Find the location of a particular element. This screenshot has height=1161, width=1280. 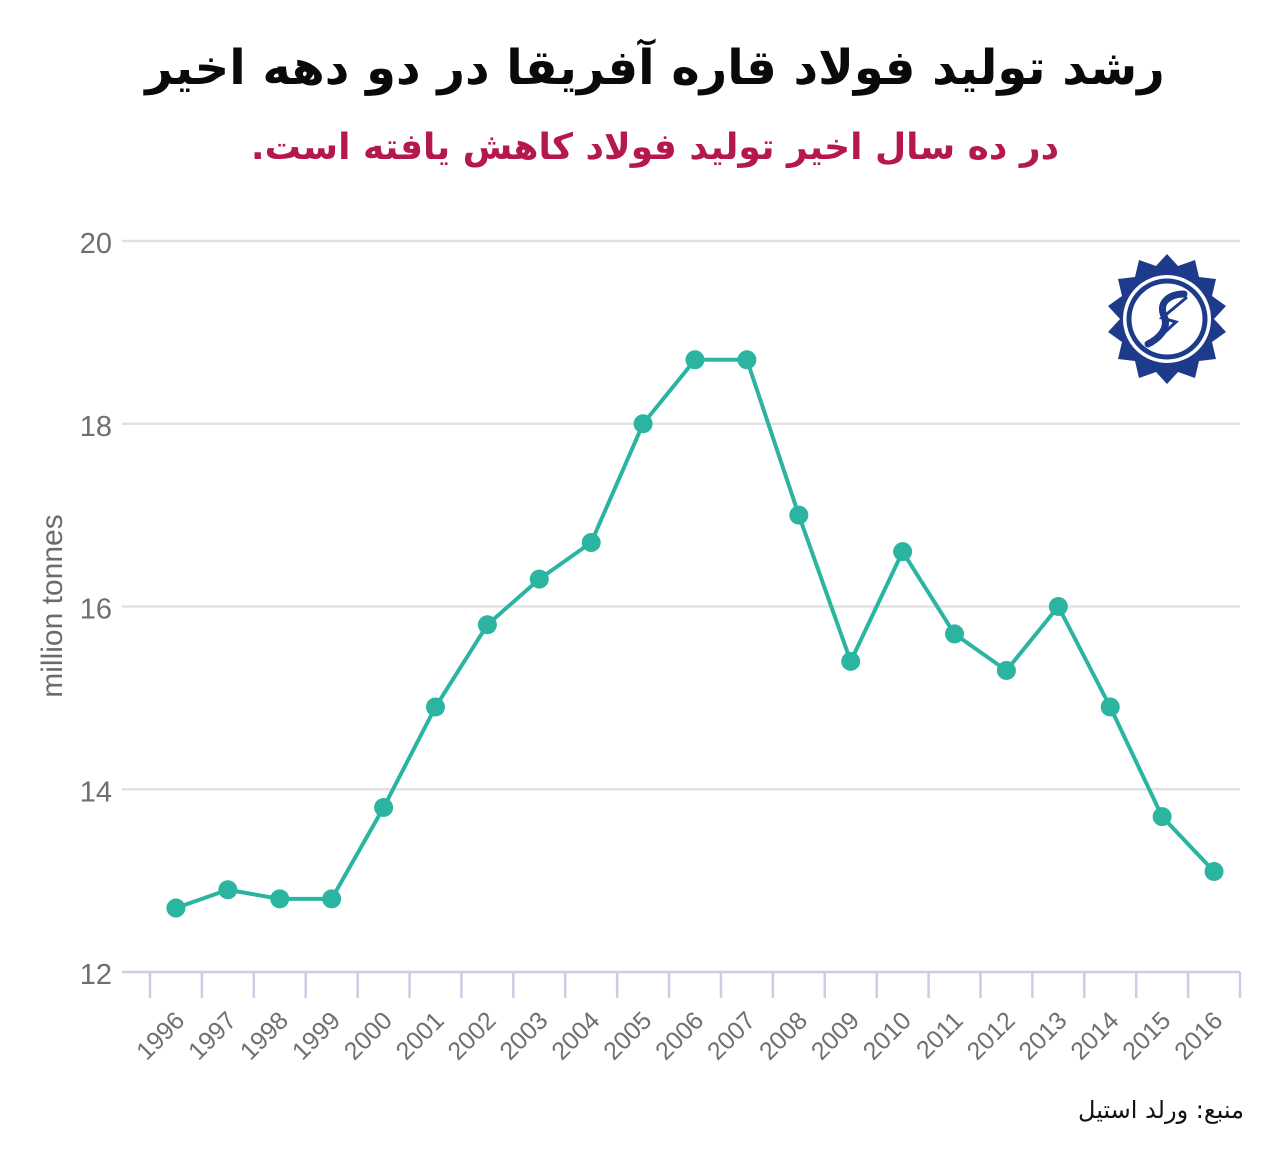

x-tick-label: 2005 is located at coordinates (627, 1035).